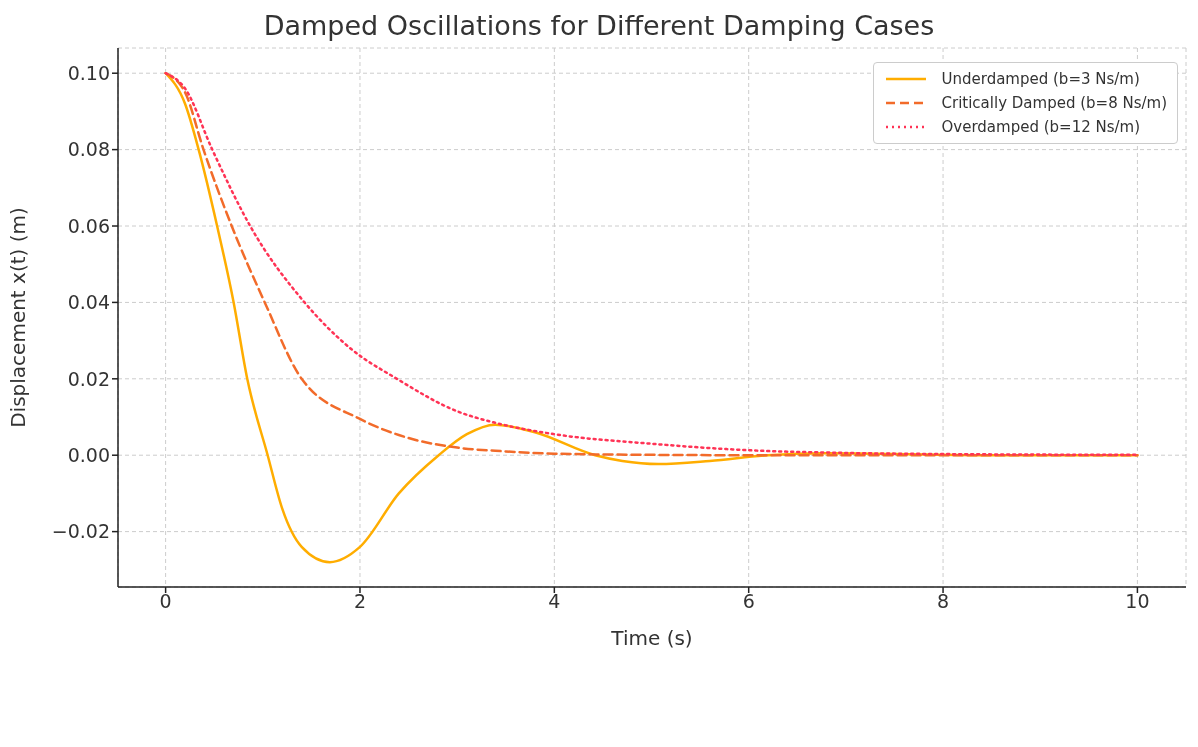 The image size is (1198, 747). What do you see at coordinates (1040, 79) in the screenshot?
I see `legend-label: Underdamped (b=3 Ns/m)` at bounding box center [1040, 79].